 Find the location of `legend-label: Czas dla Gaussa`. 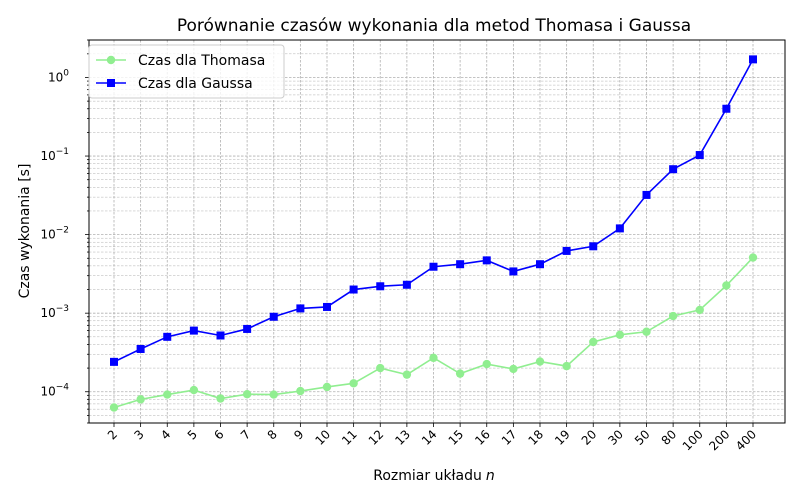

legend-label: Czas dla Gaussa is located at coordinates (195, 84).